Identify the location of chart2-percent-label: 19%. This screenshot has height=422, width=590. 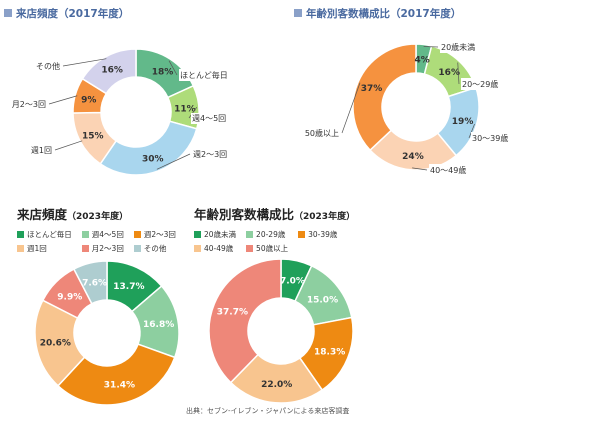
(463, 122).